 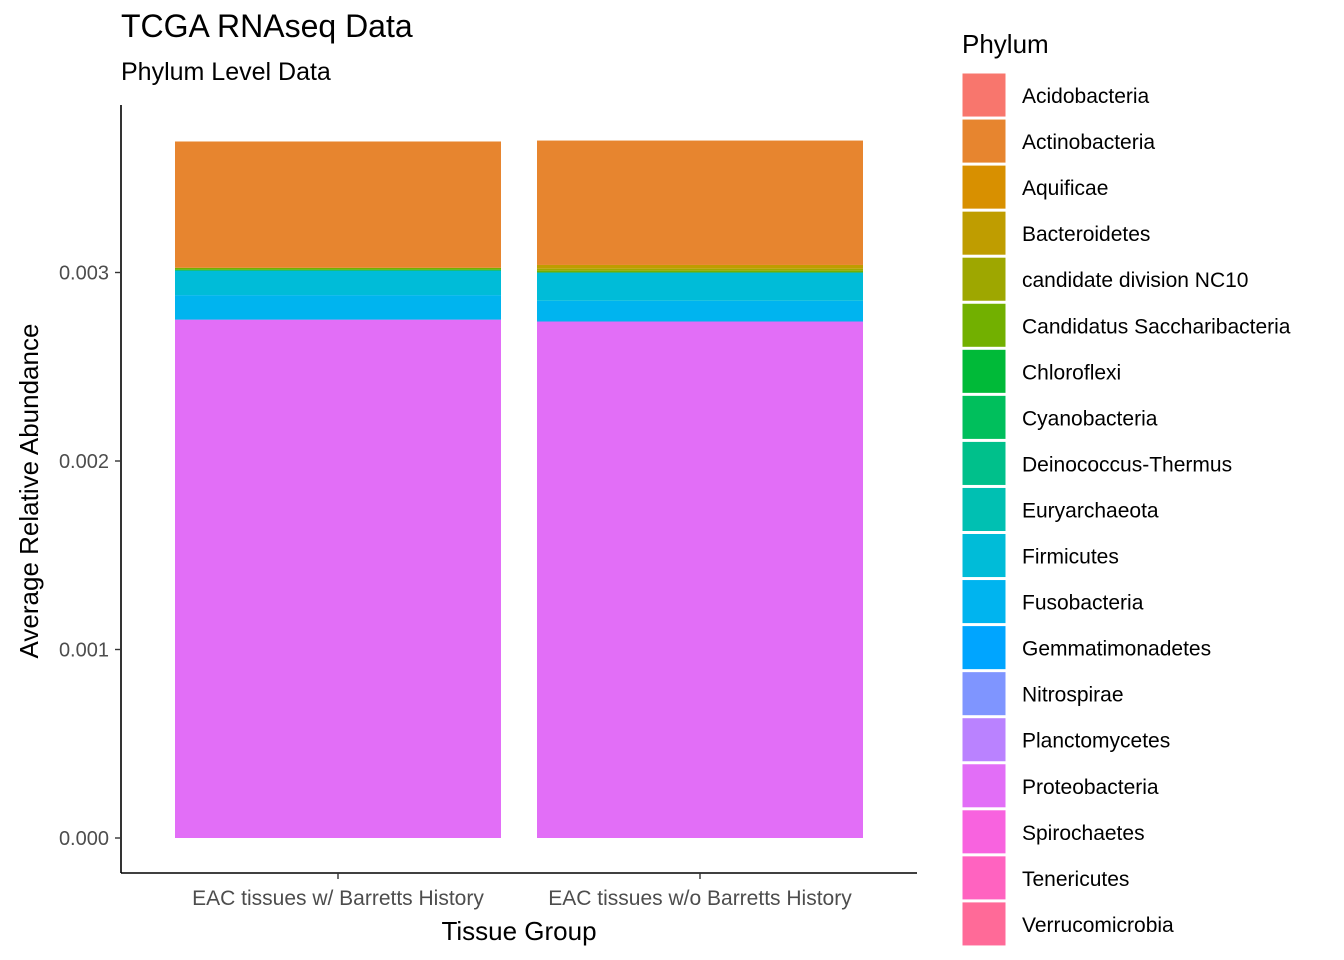 I want to click on legend-label: Deinococcus-Thermus, so click(x=1127, y=464).